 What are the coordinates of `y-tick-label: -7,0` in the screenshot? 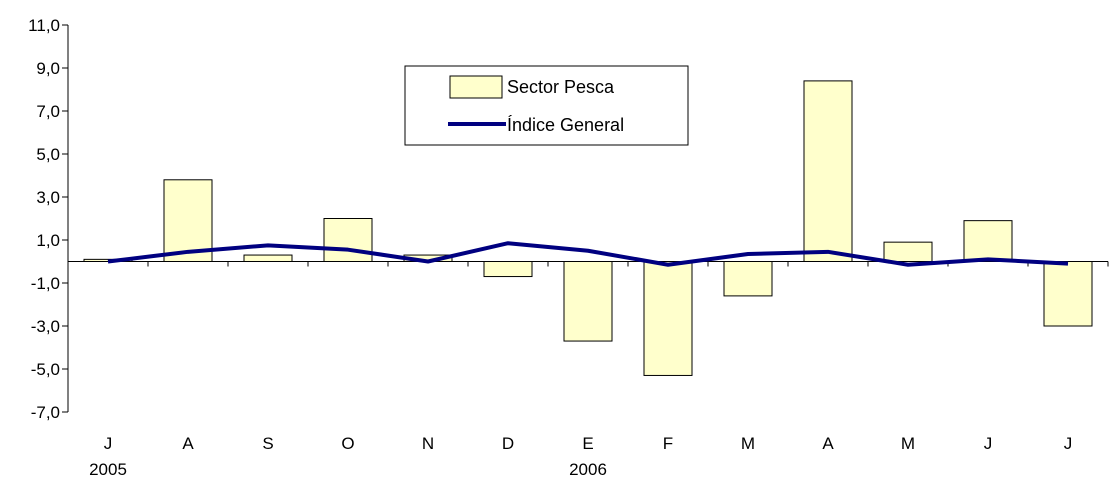 It's located at (45, 412).